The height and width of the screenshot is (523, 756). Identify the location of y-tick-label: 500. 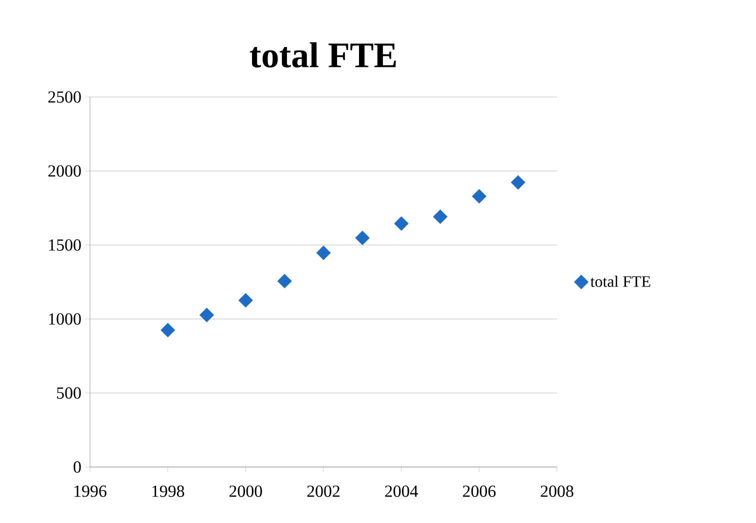
(69, 393).